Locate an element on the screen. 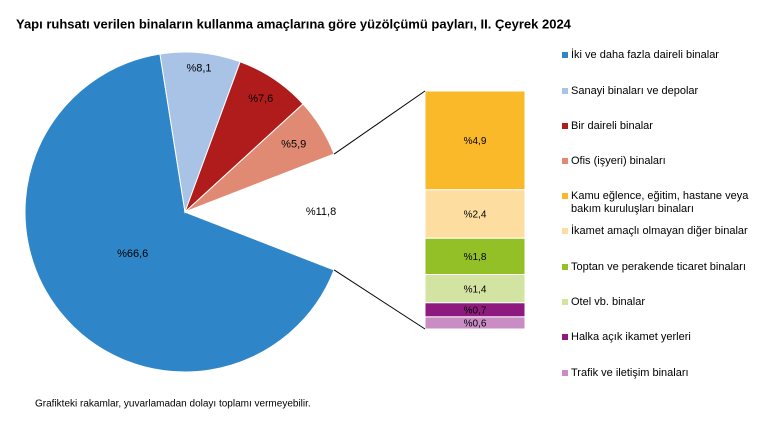 This screenshot has width=782, height=425. legend-label: Bir daireli binalar is located at coordinates (612, 126).